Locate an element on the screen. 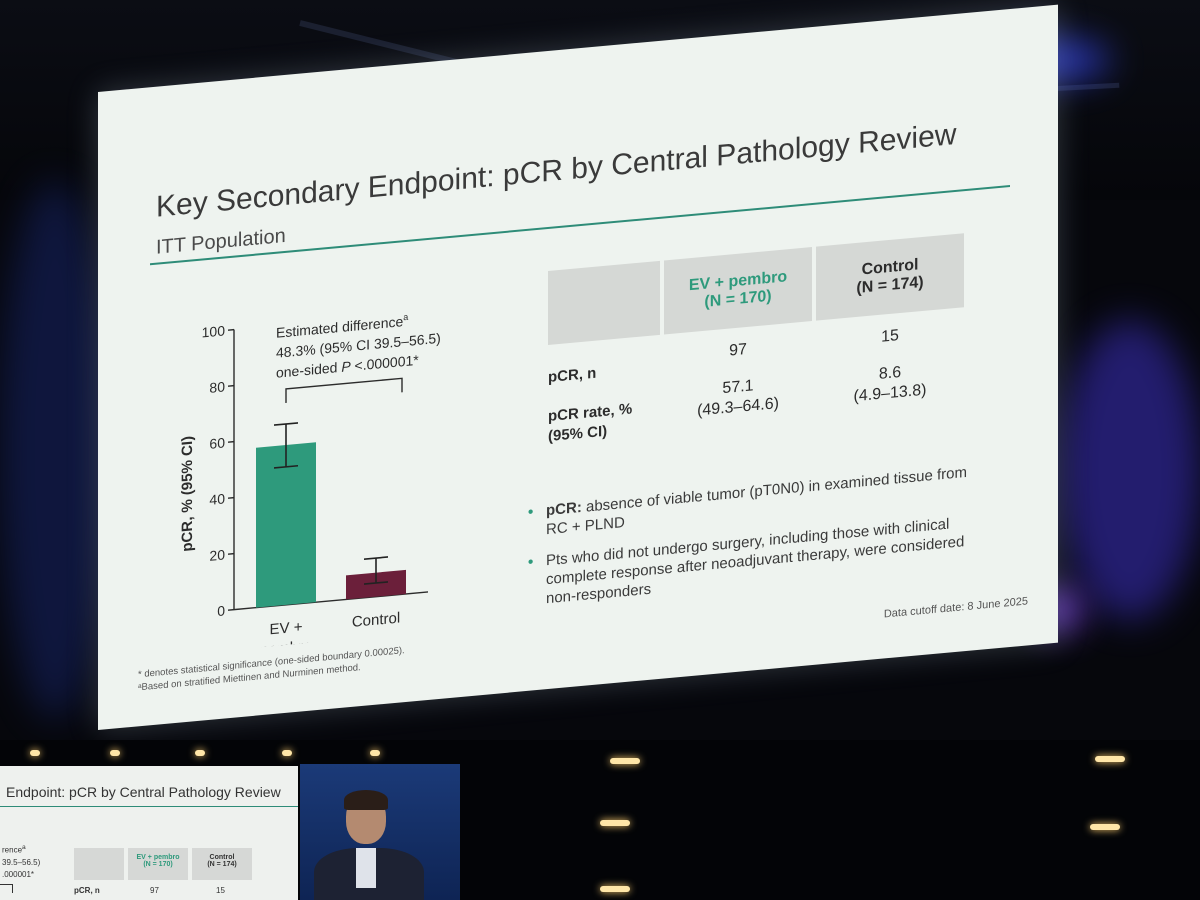 The image size is (1200, 900). table-header-control: Control (N = 174) is located at coordinates (890, 277).